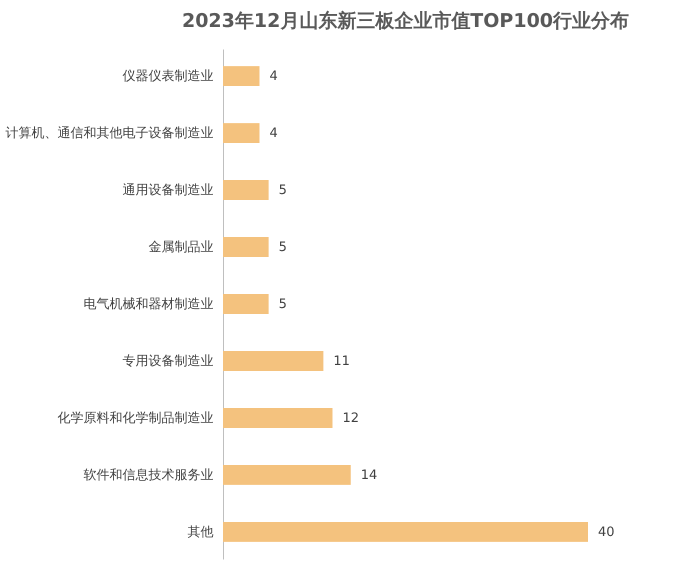 Image resolution: width=687 pixels, height=587 pixels. What do you see at coordinates (351, 418) in the screenshot?
I see `data-label: 12` at bounding box center [351, 418].